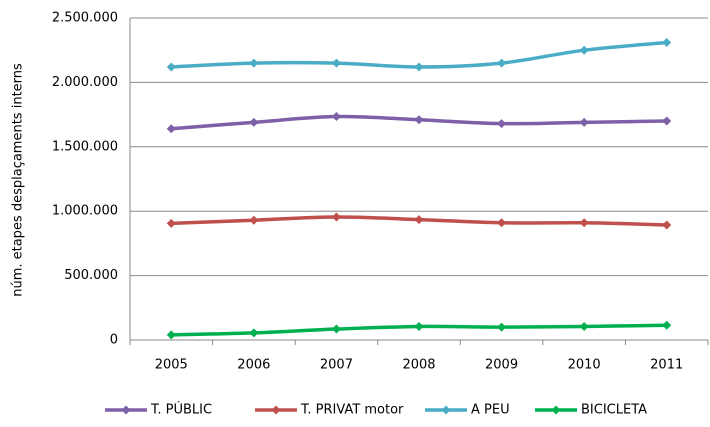  I want to click on y-tick-label: 0, so click(114, 340).